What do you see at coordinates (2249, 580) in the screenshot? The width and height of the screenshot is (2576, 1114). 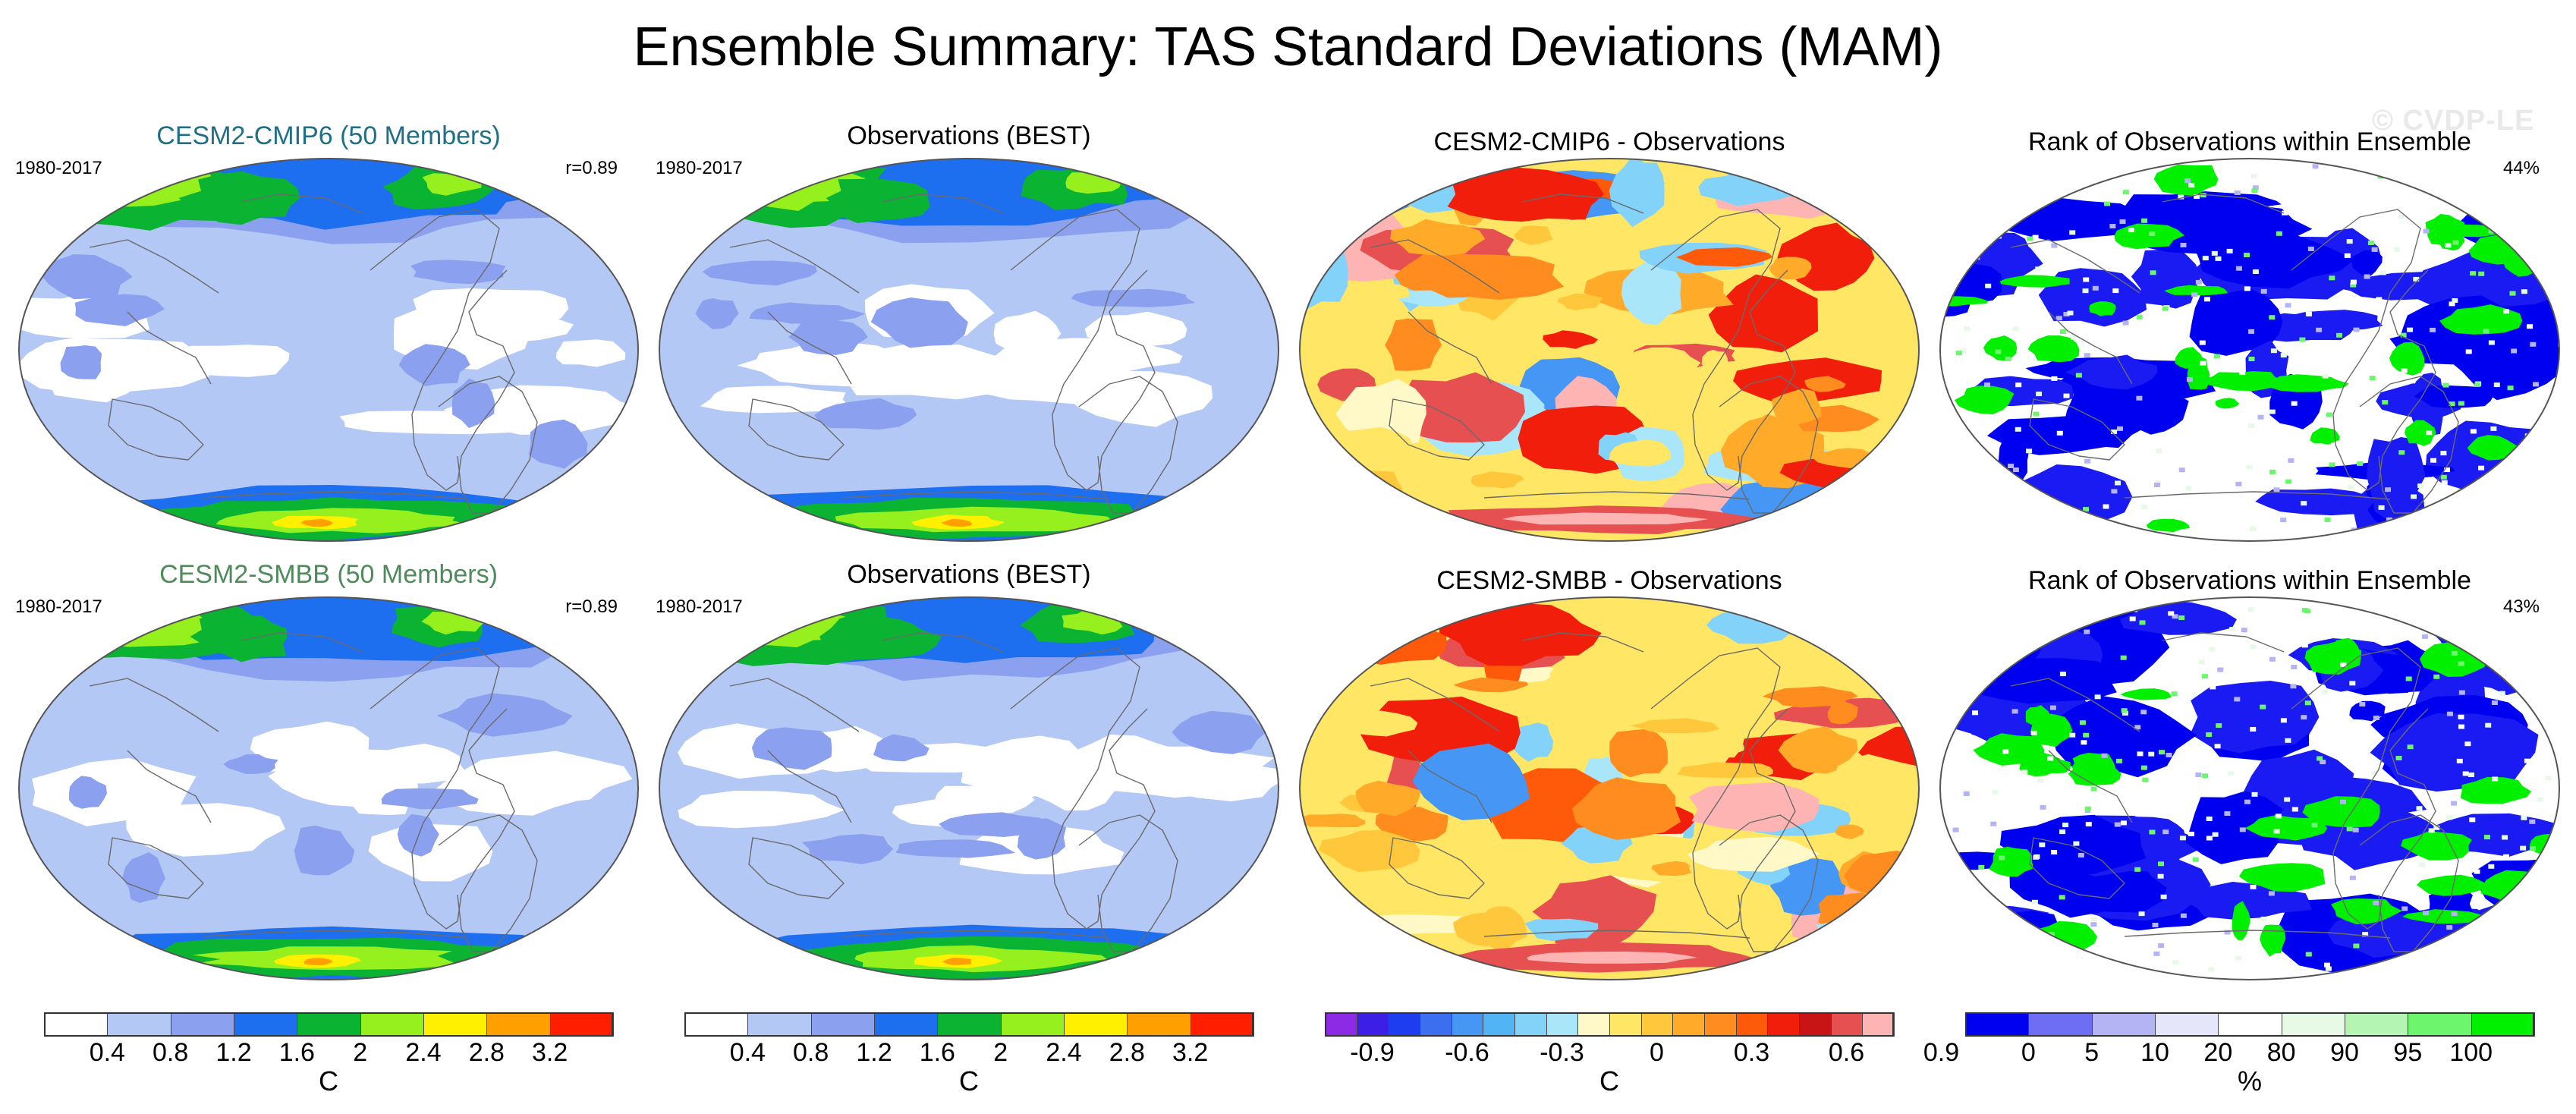 I see `panel-title-r2c4: Rank of Observations within Ensemble` at bounding box center [2249, 580].